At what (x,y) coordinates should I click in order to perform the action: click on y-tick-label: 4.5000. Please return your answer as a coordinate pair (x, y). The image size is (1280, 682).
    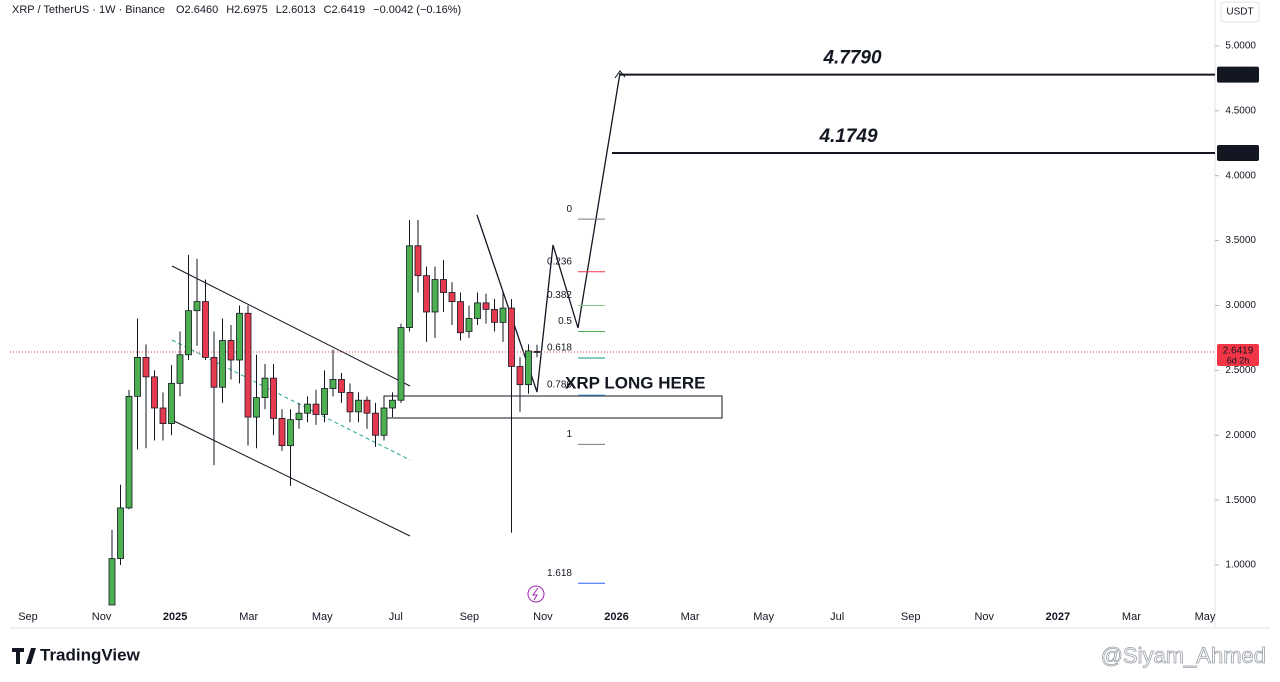
    Looking at the image, I should click on (1240, 110).